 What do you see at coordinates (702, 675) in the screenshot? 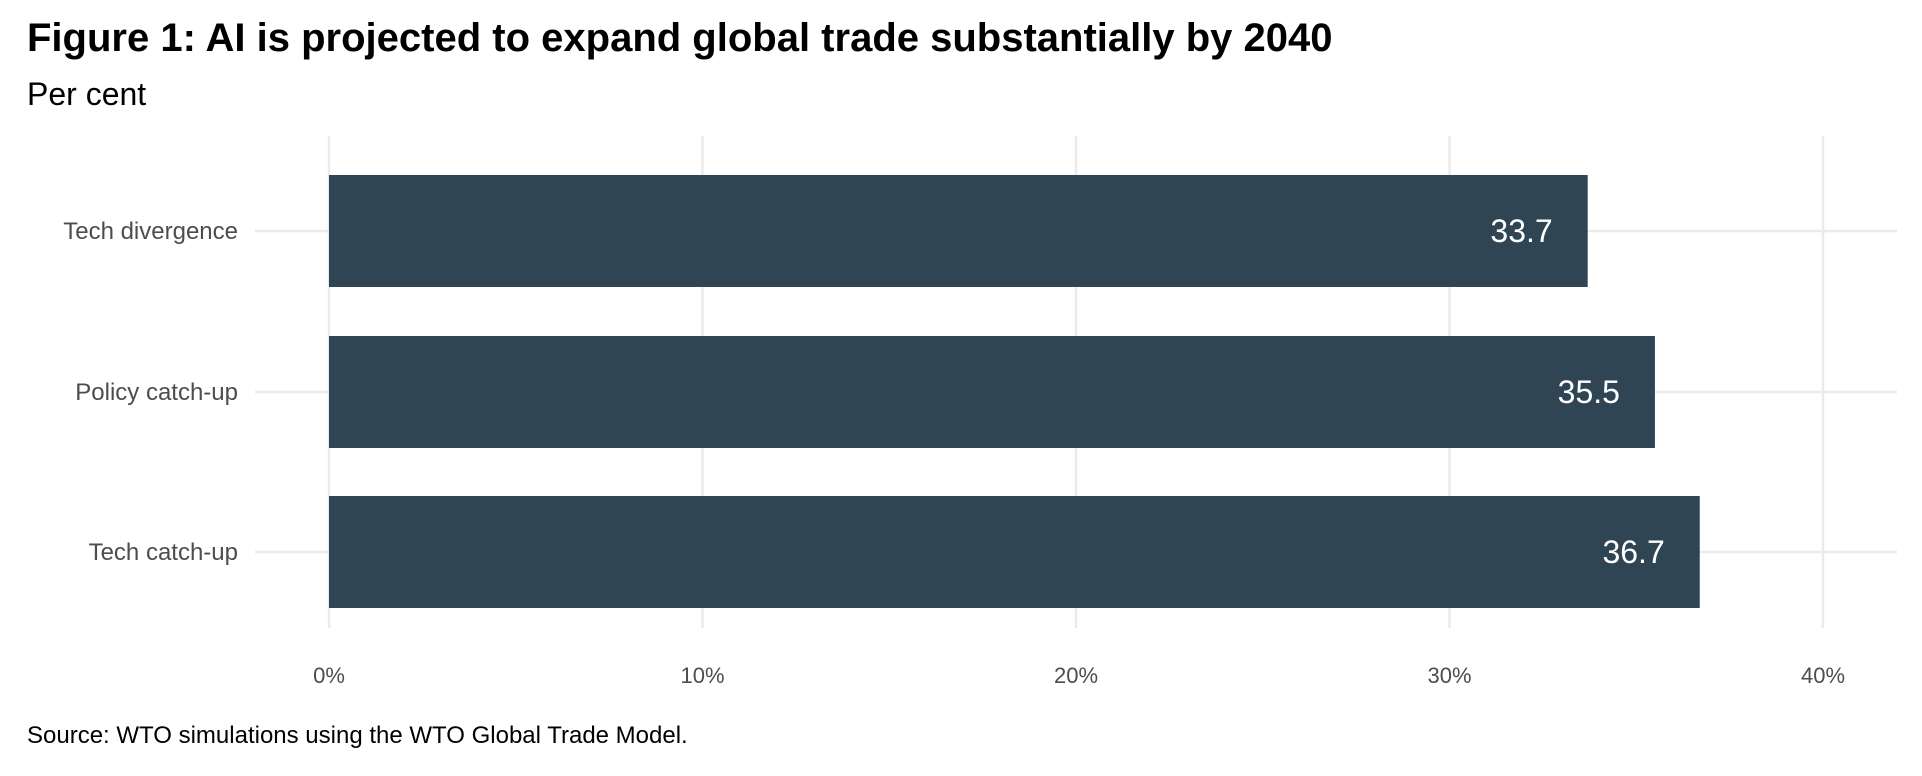
I see `x-tick-label: 10%` at bounding box center [702, 675].